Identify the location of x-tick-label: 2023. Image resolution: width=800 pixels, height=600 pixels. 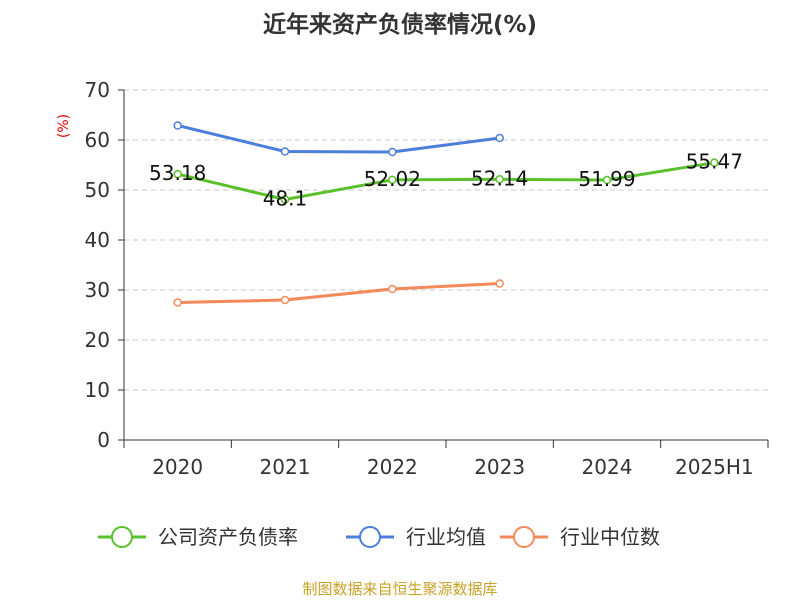
(499, 467).